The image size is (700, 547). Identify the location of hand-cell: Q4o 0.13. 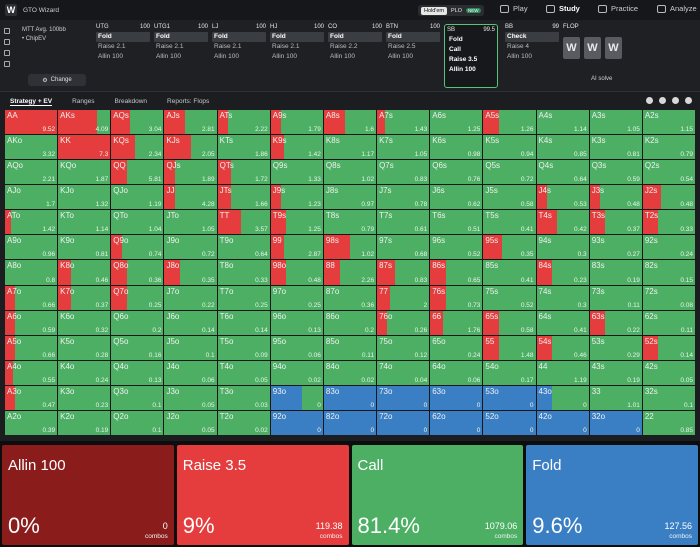
(137, 372).